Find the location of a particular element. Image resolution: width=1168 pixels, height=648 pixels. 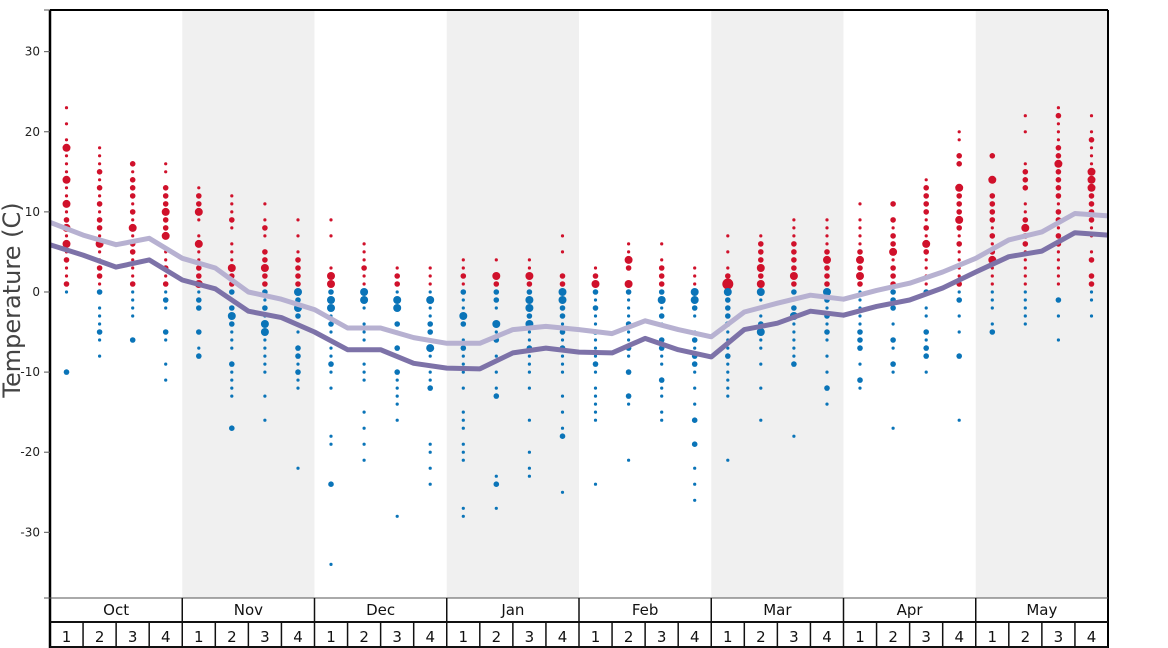

week-label: 2 is located at coordinates (364, 637).